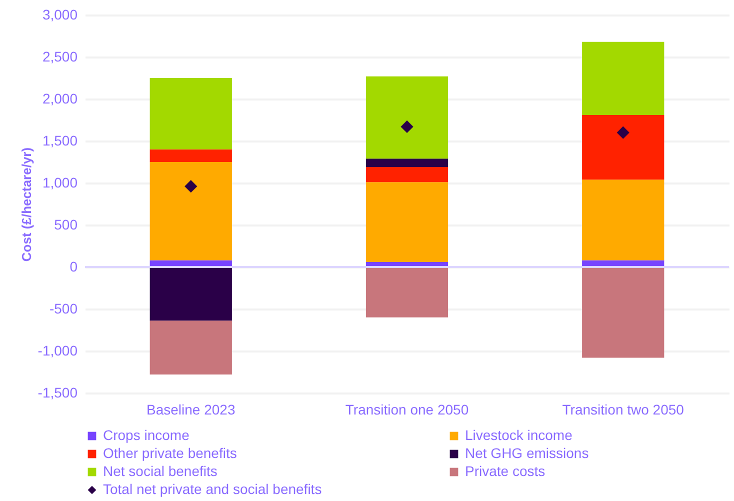 The height and width of the screenshot is (501, 734). Describe the element at coordinates (160, 471) in the screenshot. I see `legend-label: Net social benefits` at that location.